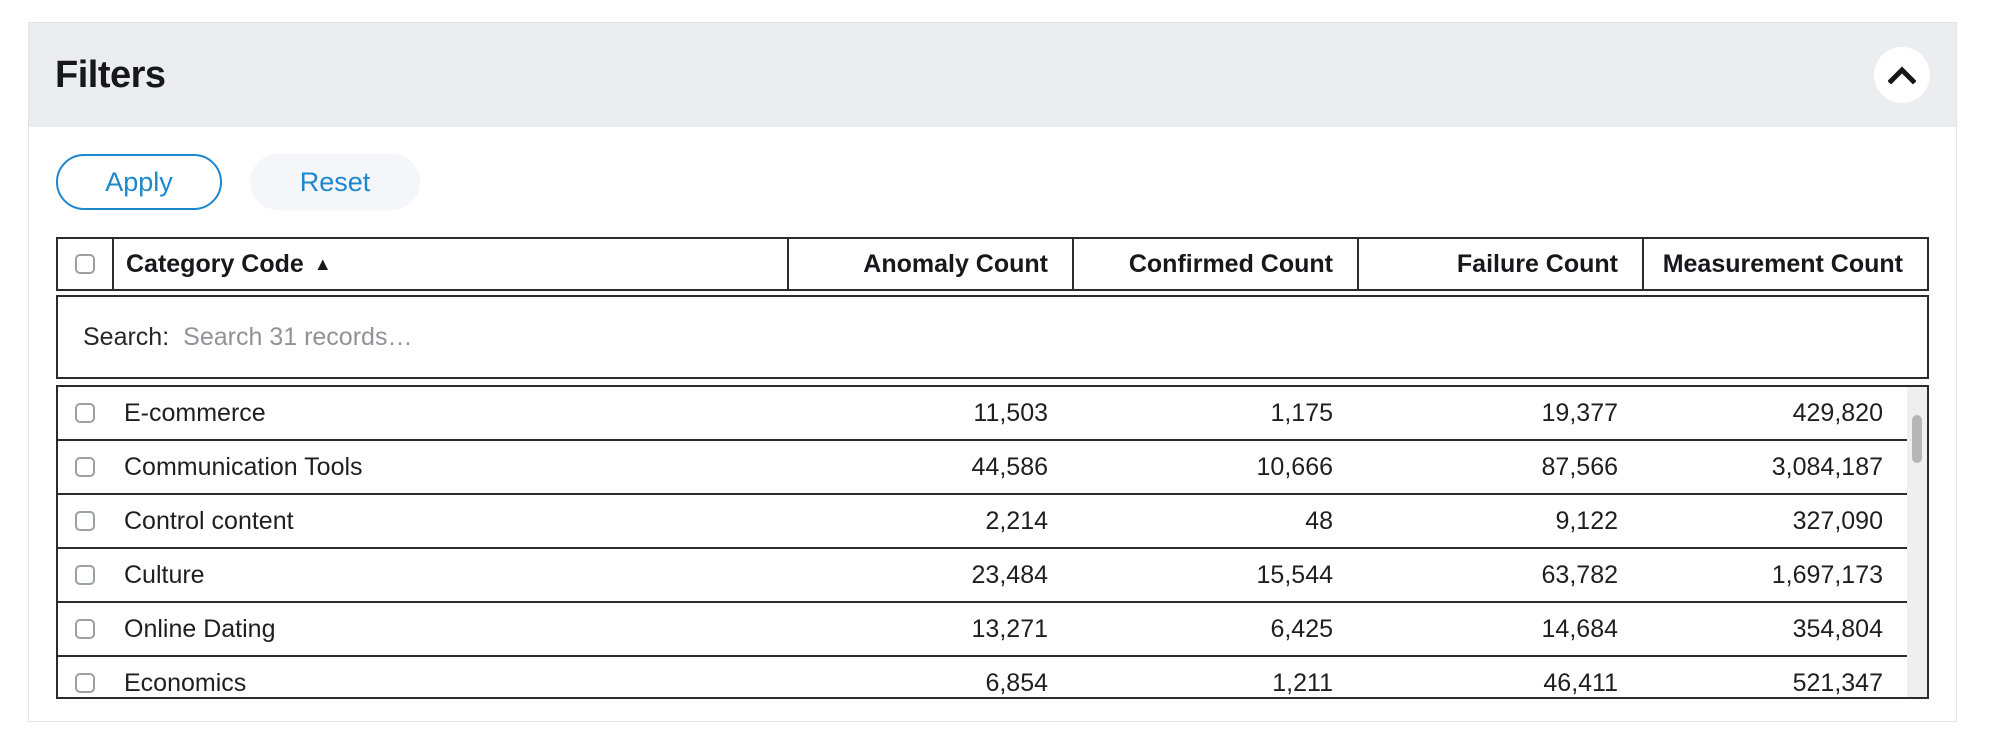  I want to click on column-header-label: Failure Count, so click(1537, 263).